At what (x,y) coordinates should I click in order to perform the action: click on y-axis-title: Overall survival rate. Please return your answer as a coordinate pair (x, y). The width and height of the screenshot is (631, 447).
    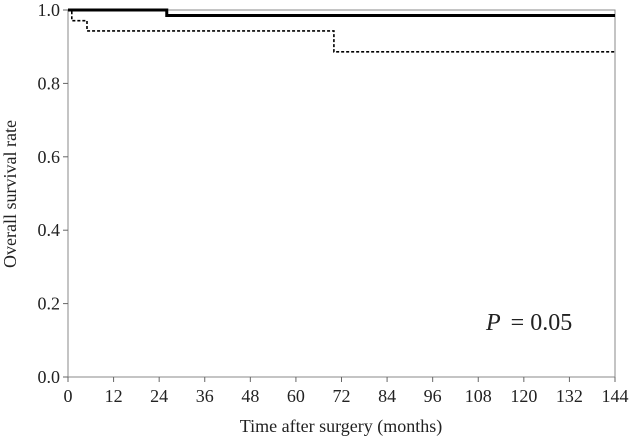
    Looking at the image, I should click on (10, 194).